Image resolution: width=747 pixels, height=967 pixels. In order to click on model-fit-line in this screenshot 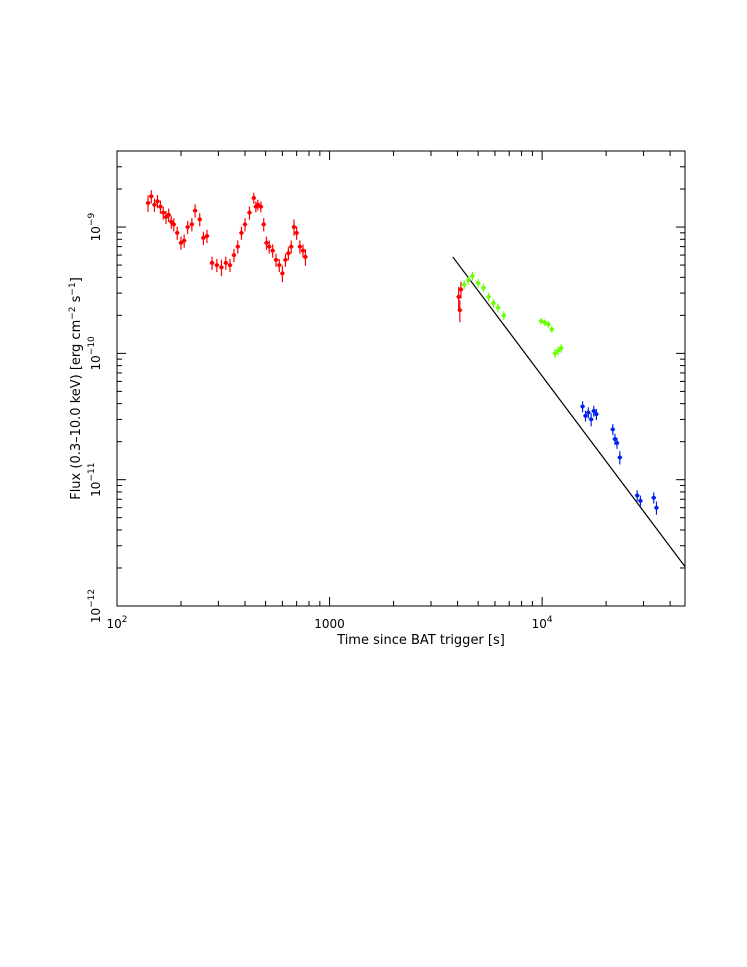, I will do `click(569, 411)`.